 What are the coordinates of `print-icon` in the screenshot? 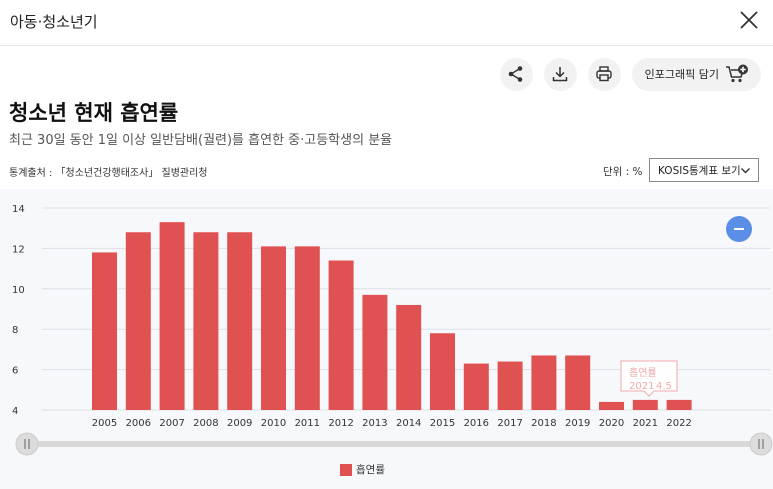 It's located at (604, 74).